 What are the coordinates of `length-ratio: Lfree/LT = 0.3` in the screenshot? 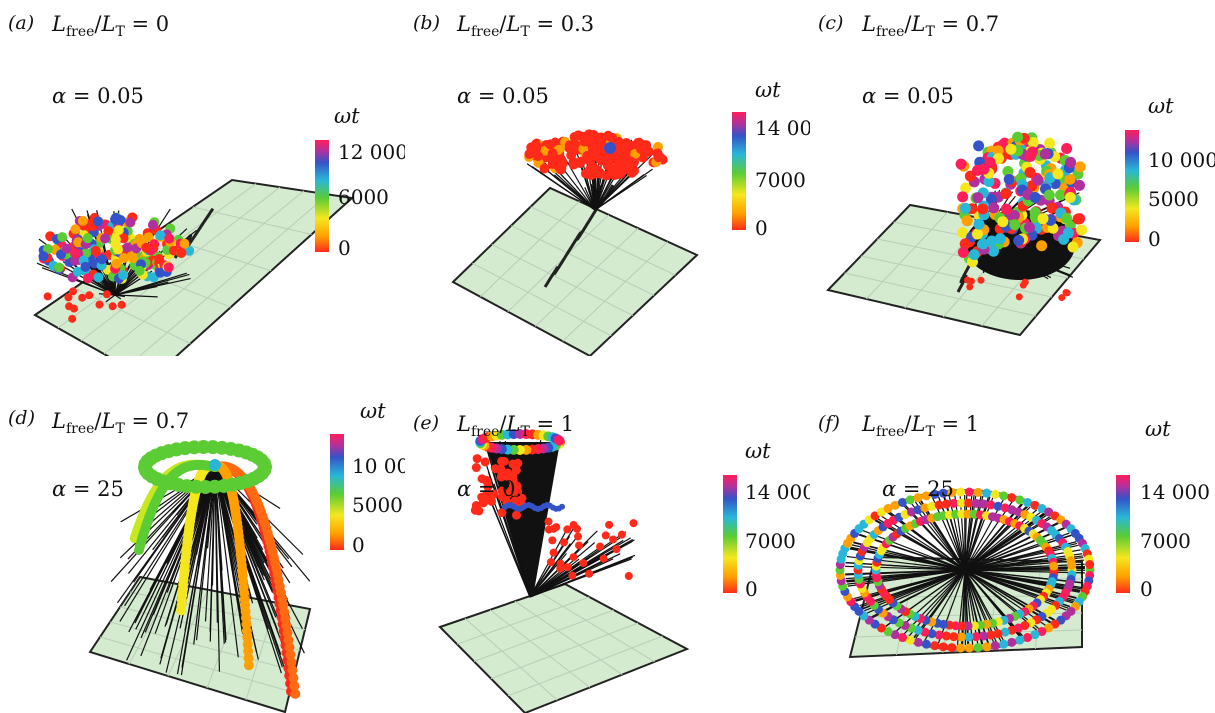 It's located at (526, 26).